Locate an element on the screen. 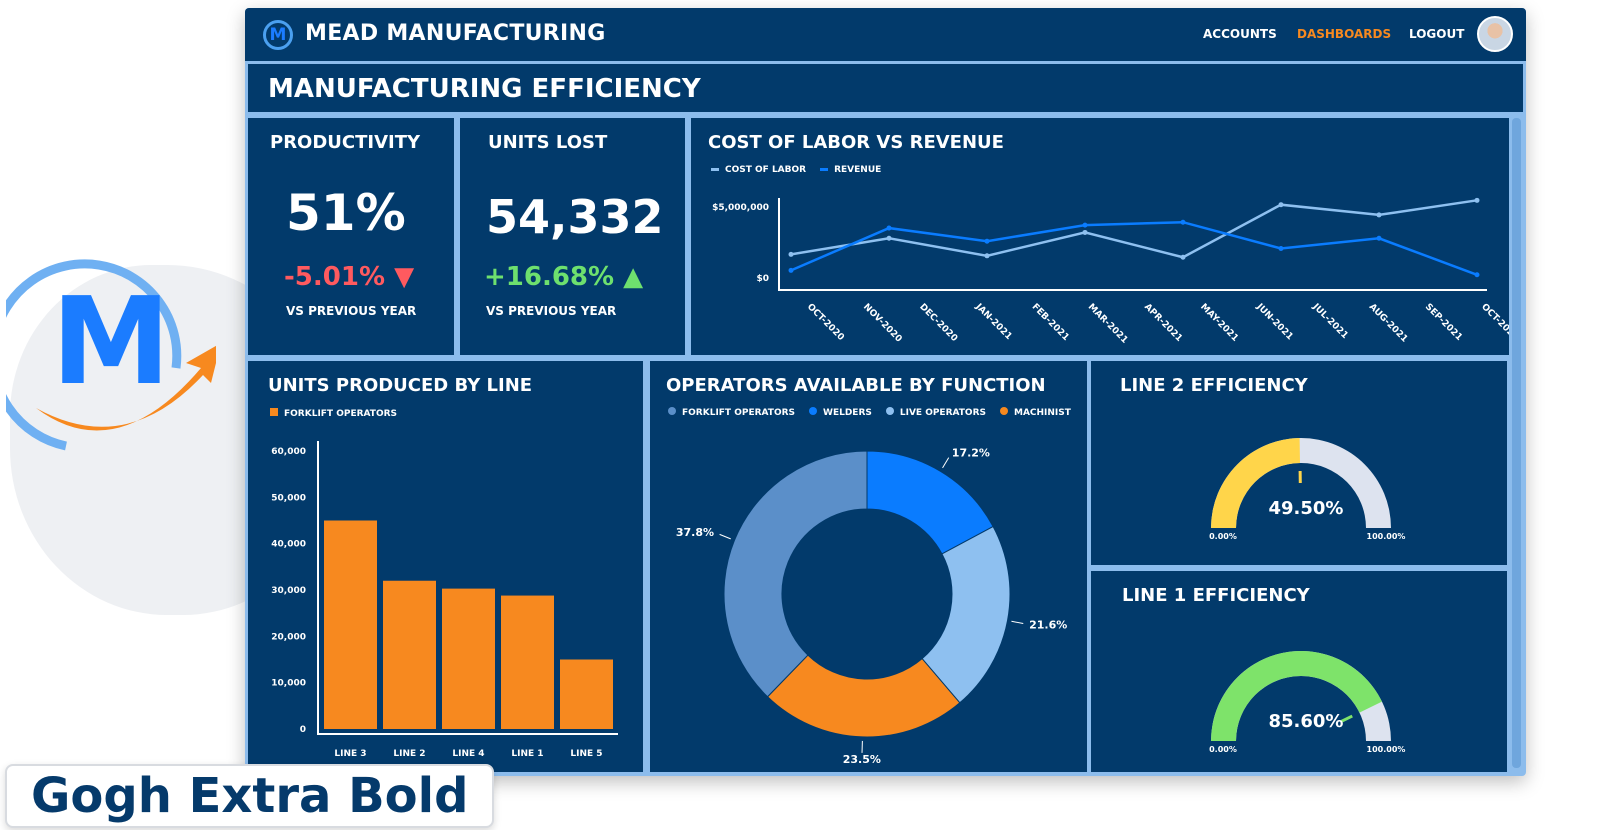  gauge-value: 85.60% is located at coordinates (1306, 721).